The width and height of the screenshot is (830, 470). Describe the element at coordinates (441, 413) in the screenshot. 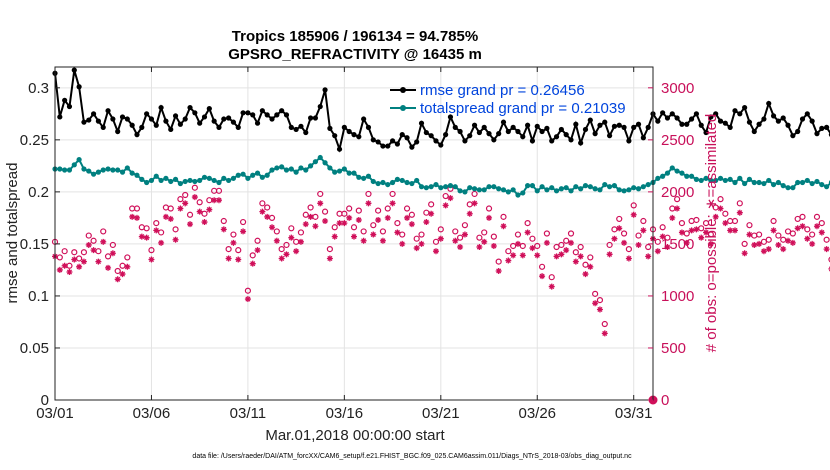

I see `x-tick-label: 03/21` at that location.